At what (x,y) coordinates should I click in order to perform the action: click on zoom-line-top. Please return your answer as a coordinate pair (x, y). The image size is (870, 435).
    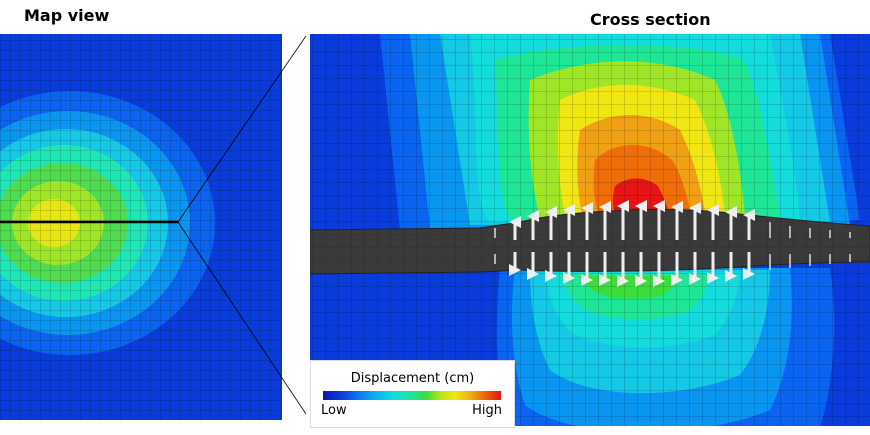
    Looking at the image, I should click on (242, 129).